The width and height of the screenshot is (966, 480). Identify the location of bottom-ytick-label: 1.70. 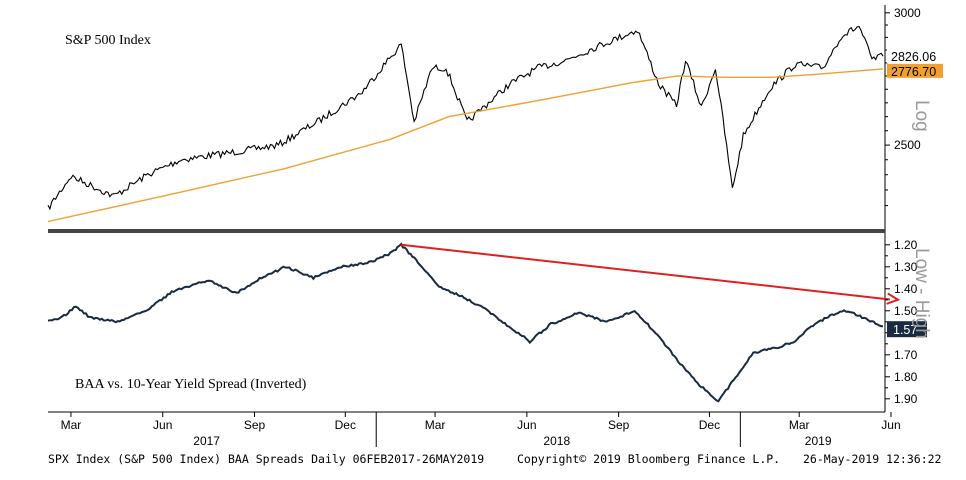
(906, 355).